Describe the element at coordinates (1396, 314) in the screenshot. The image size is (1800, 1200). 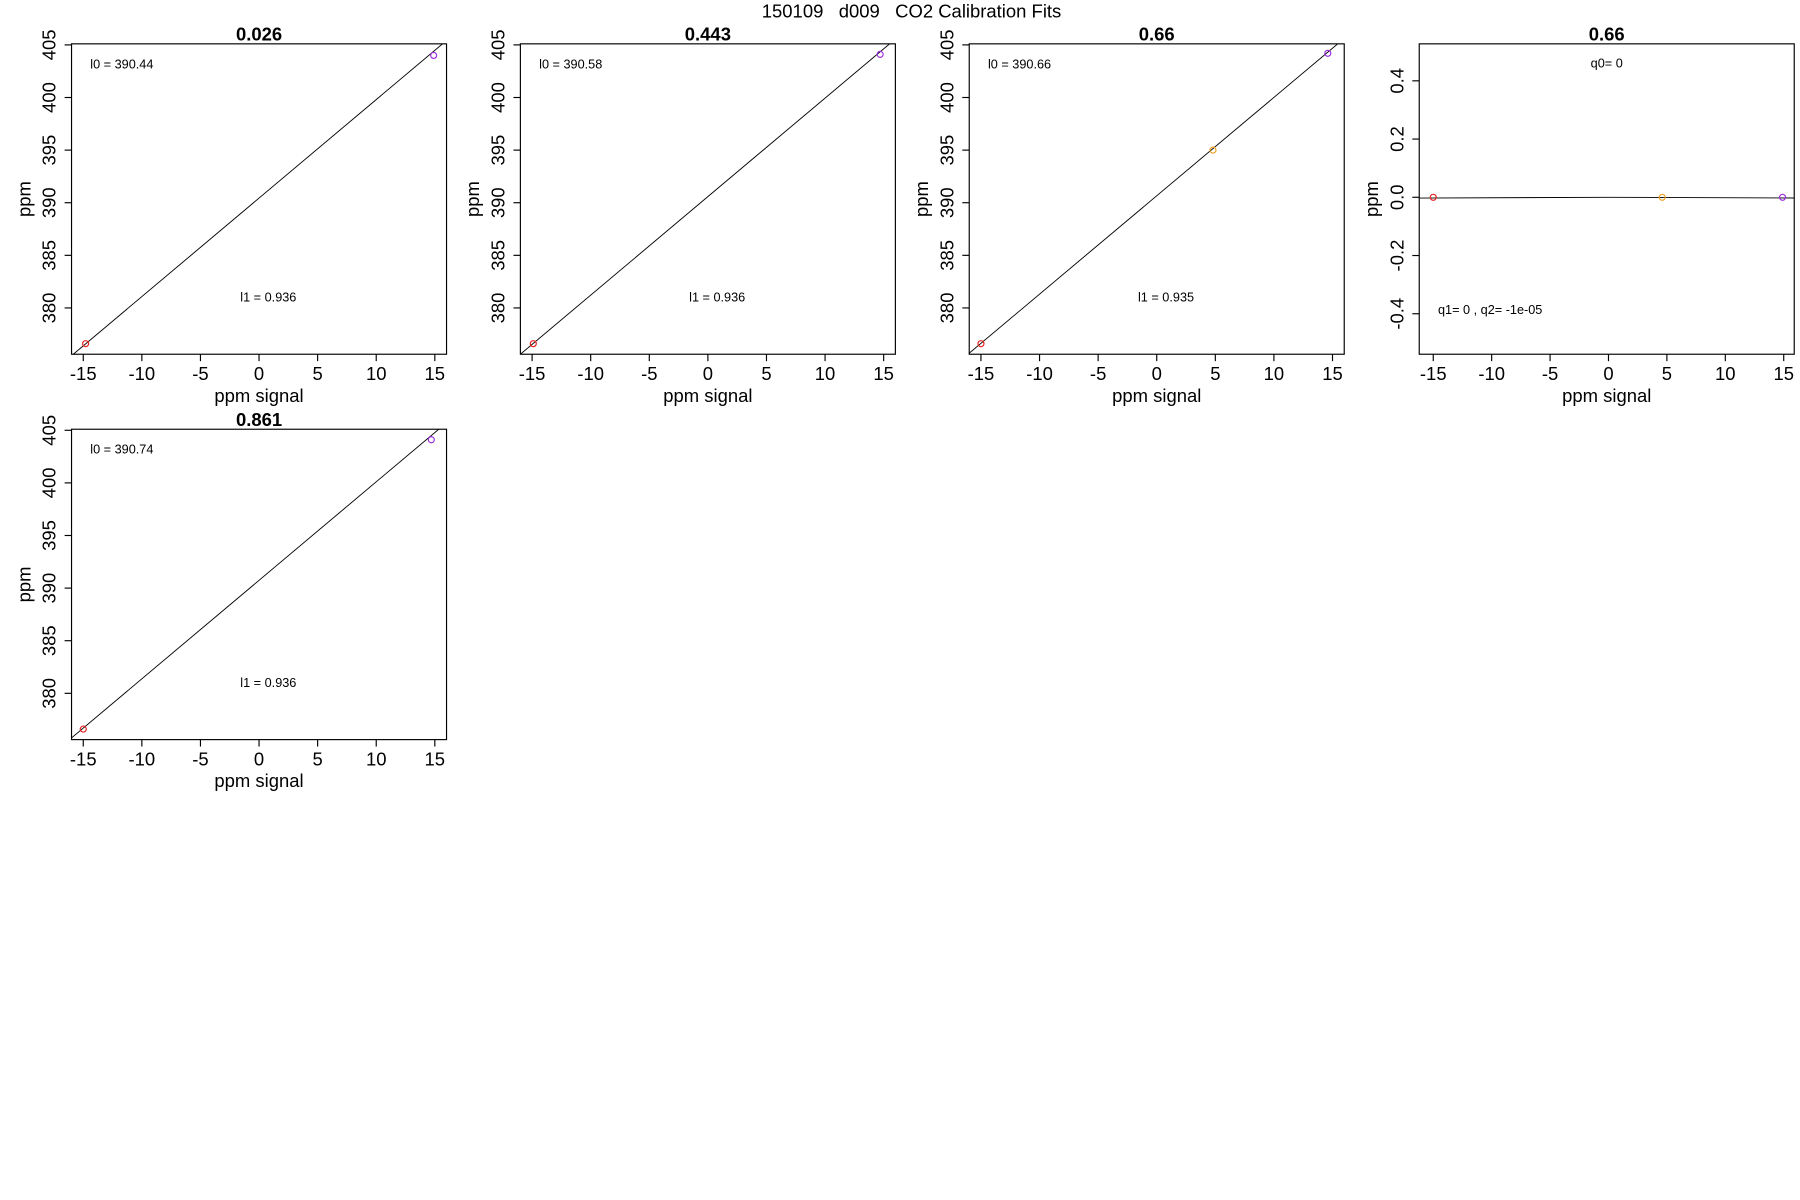
I see `y-tick-label: -0.4` at that location.